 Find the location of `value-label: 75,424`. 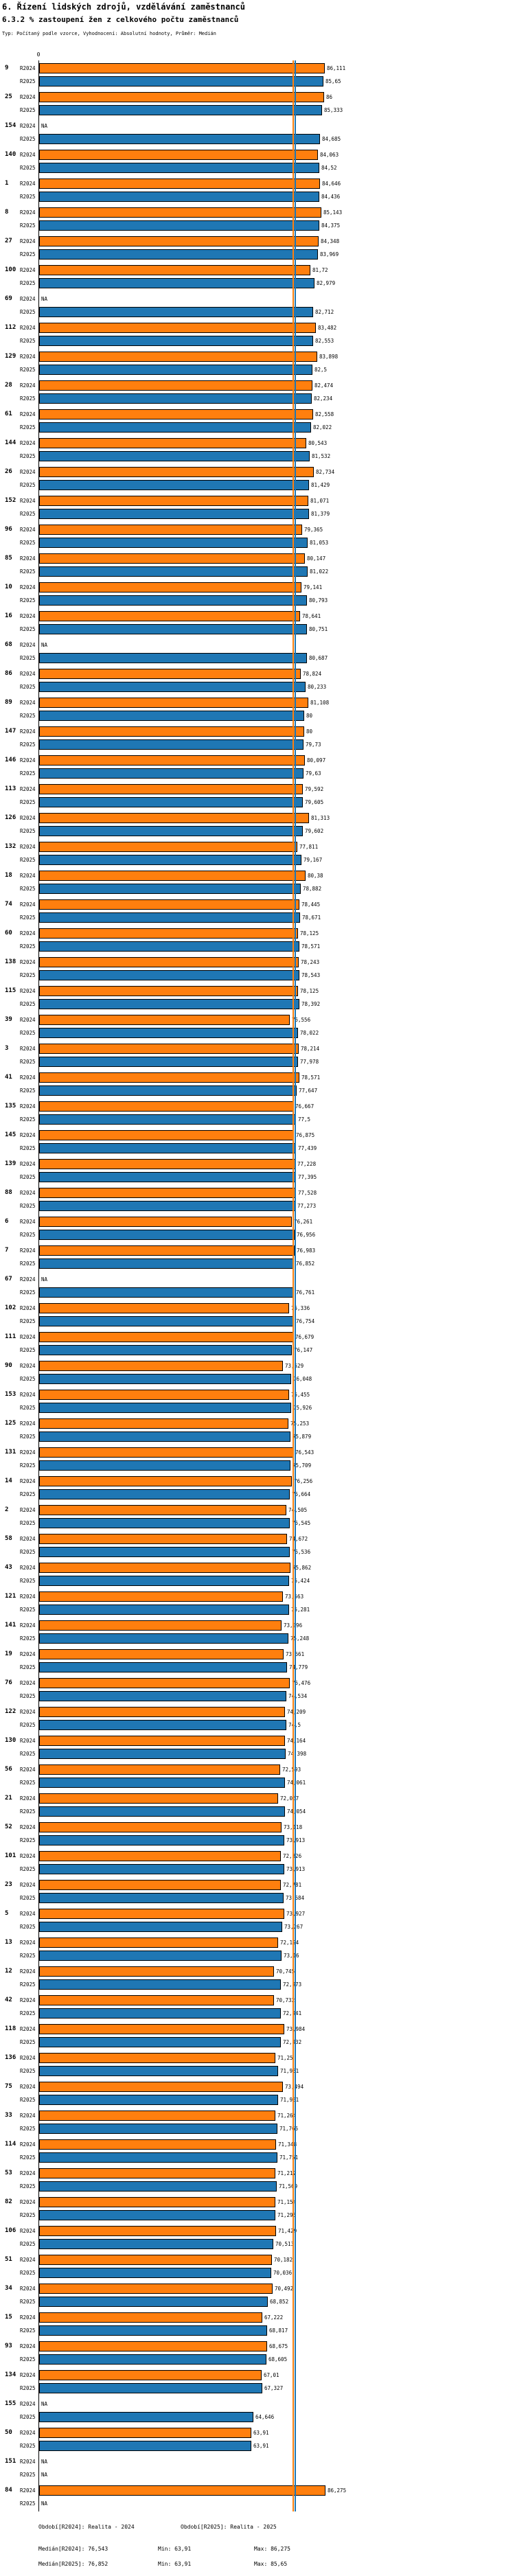

value-label: 75,424 is located at coordinates (300, 1581).